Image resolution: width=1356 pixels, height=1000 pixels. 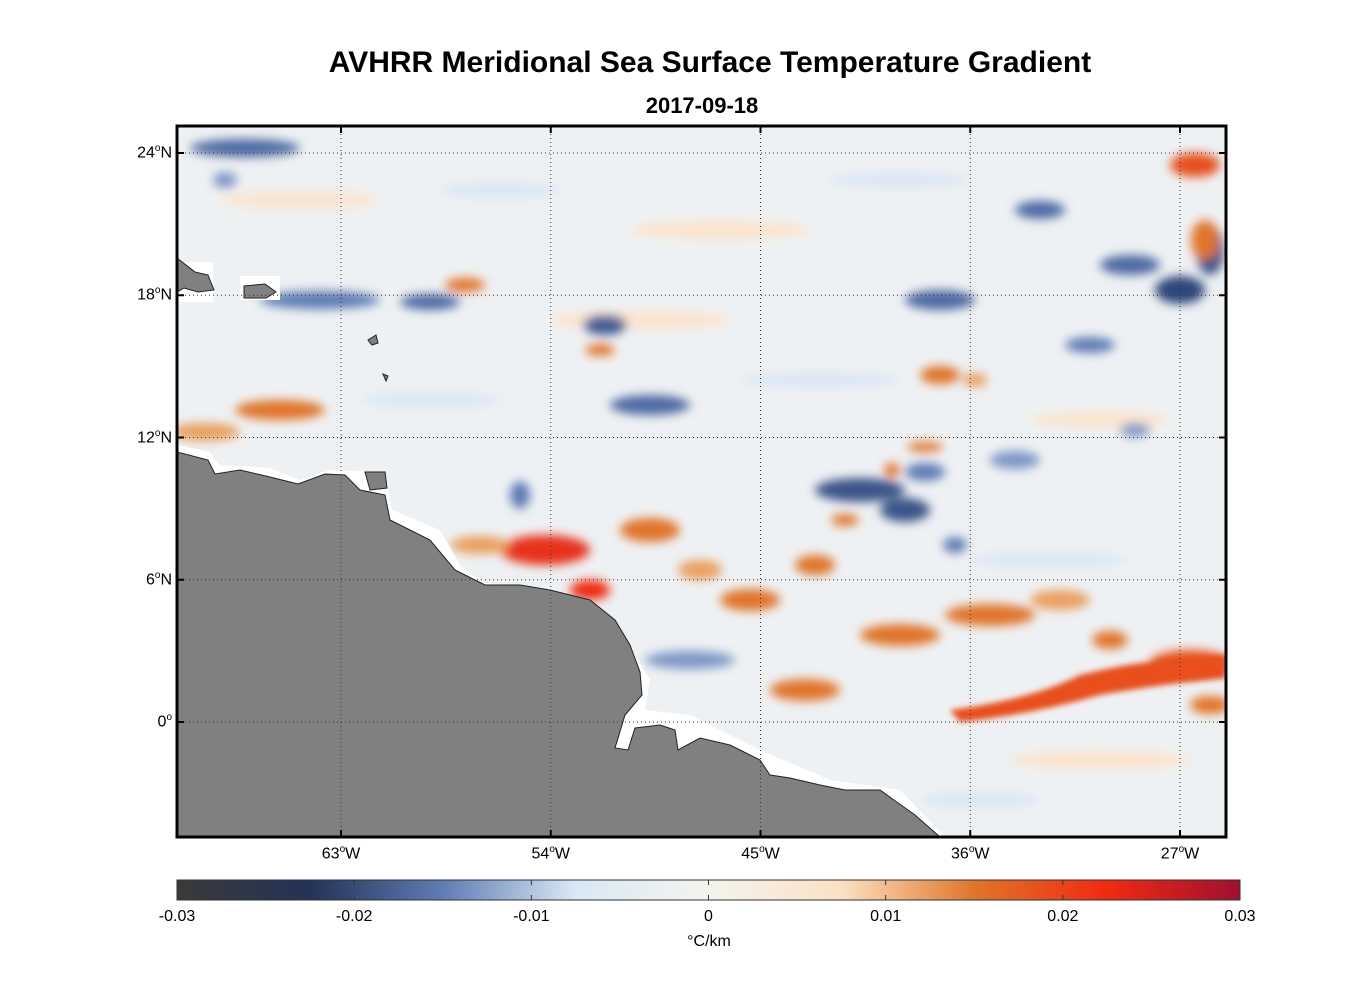 What do you see at coordinates (708, 916) in the screenshot?
I see `colorbar-tick-label: 0` at bounding box center [708, 916].